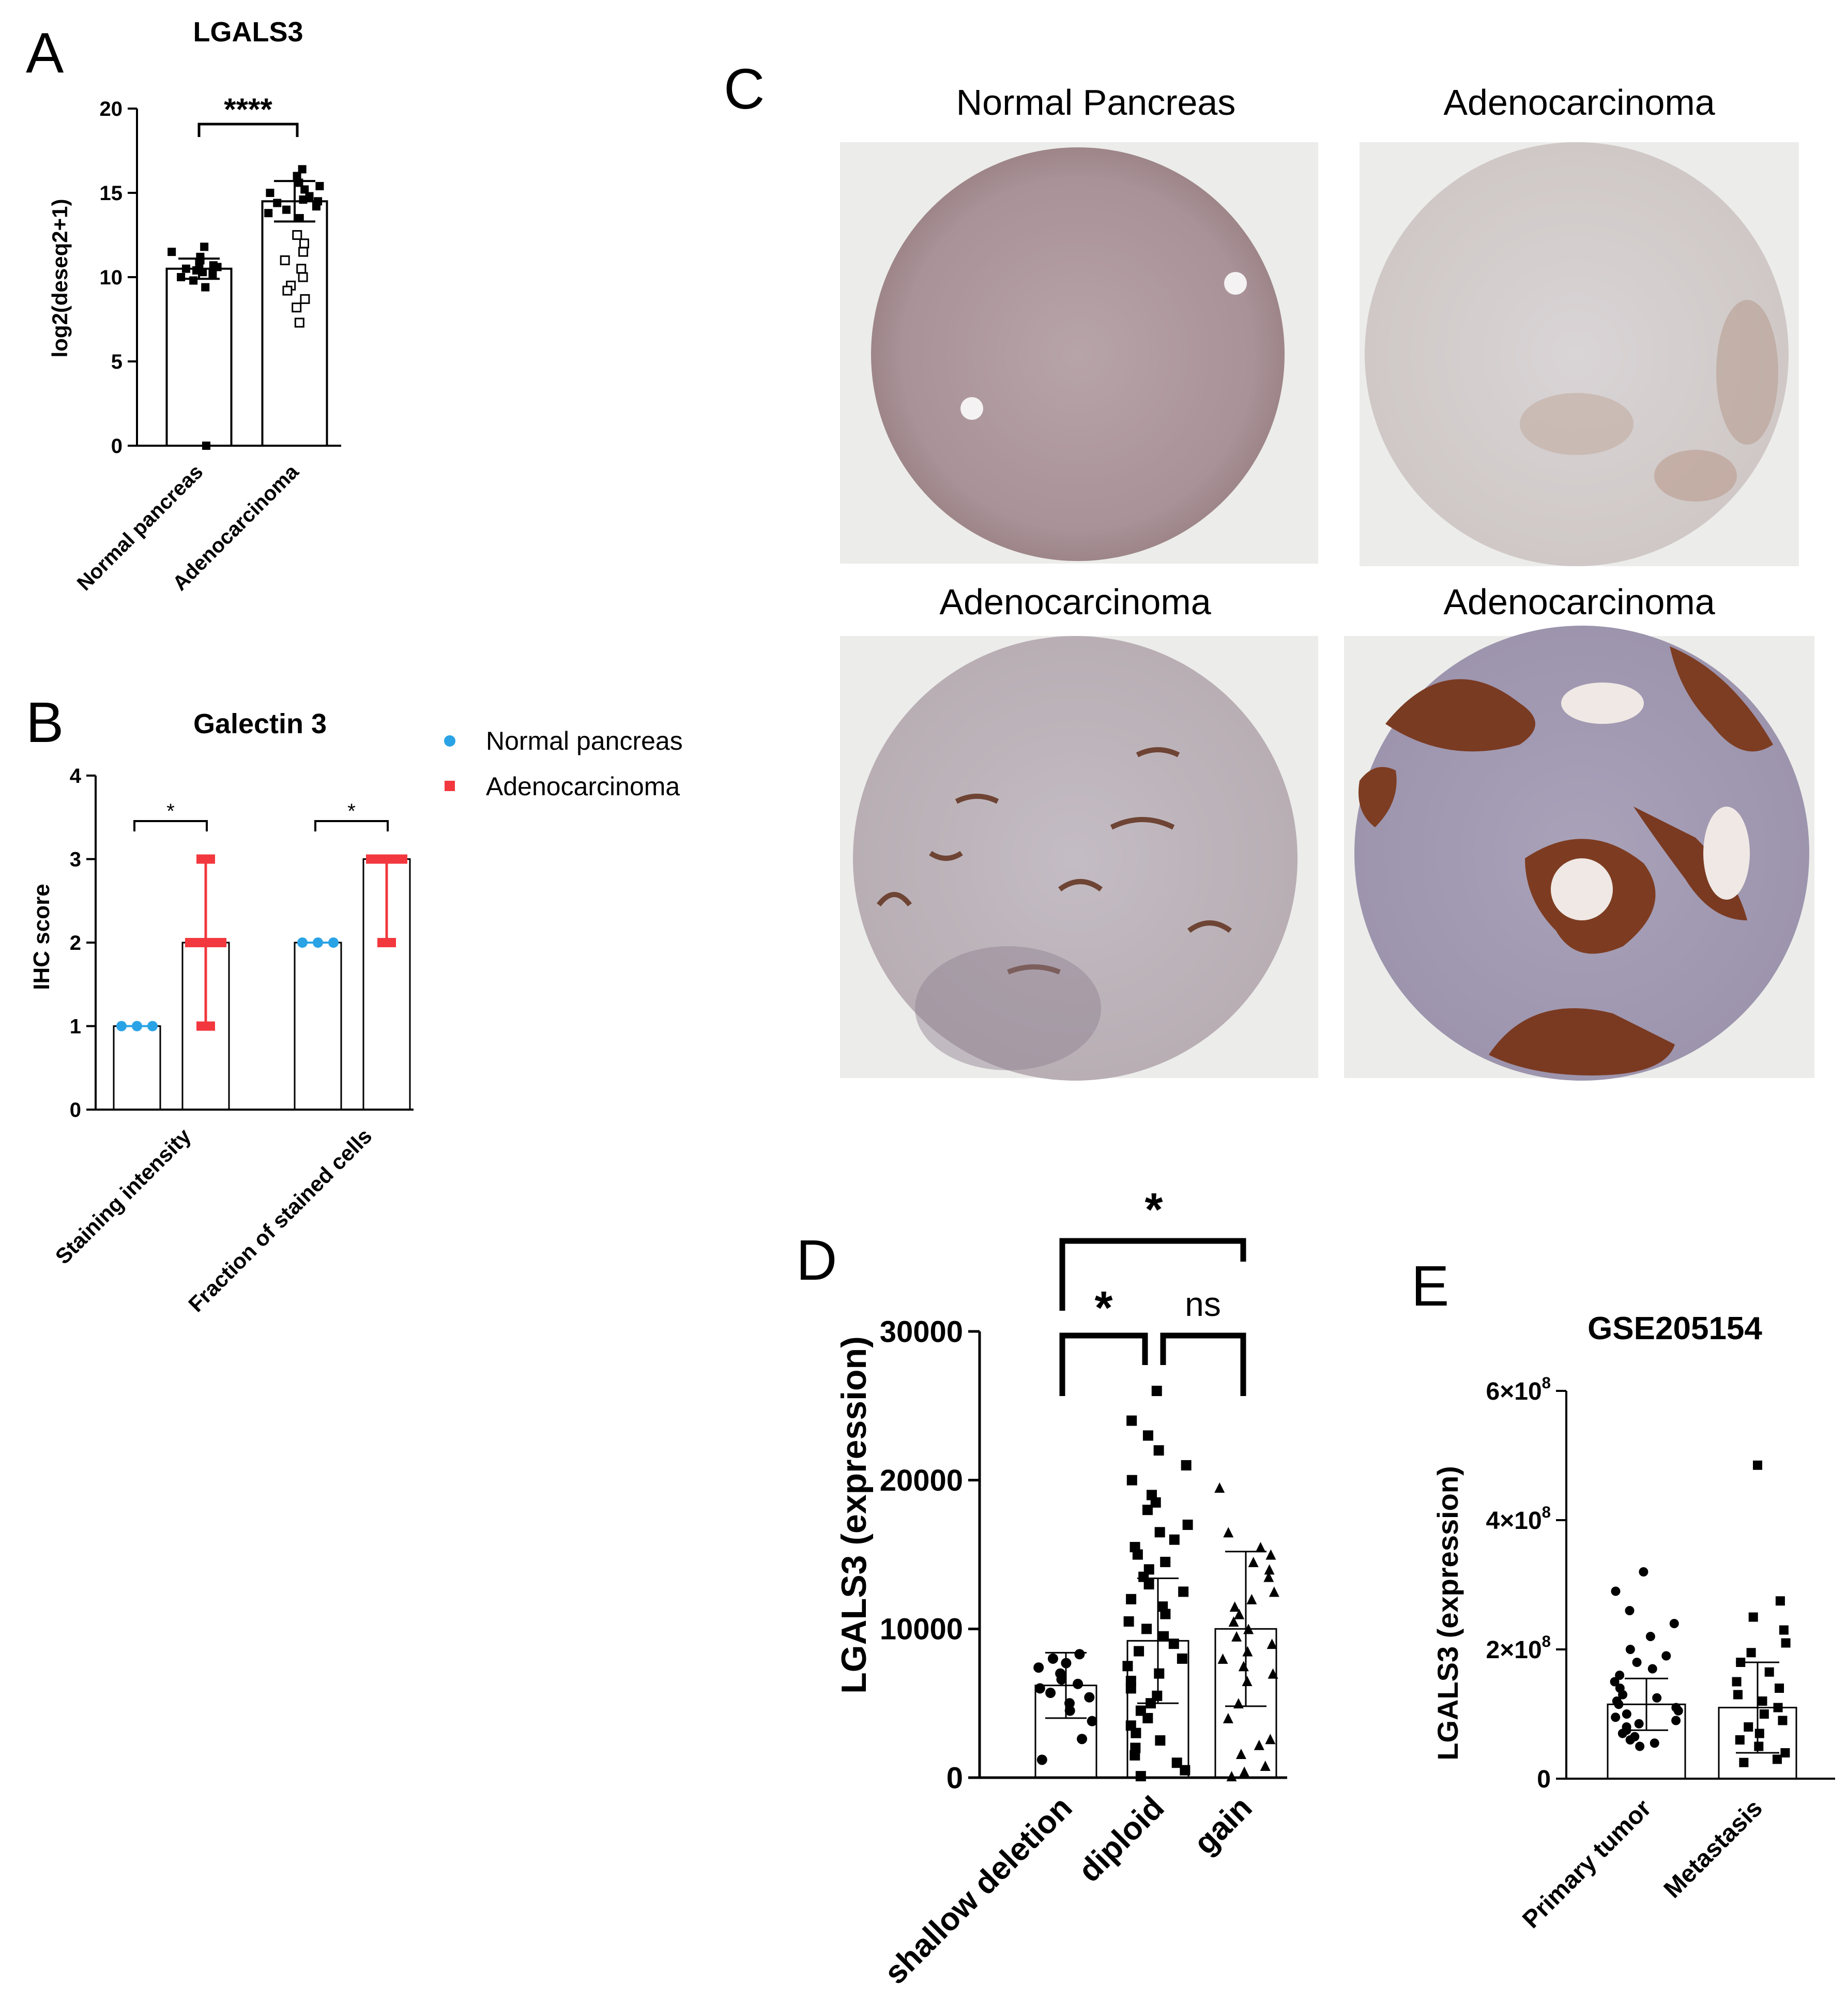 The width and height of the screenshot is (1847, 2016). What do you see at coordinates (1579, 602) in the screenshot?
I see `image-label-4: Adenocarcinoma` at bounding box center [1579, 602].